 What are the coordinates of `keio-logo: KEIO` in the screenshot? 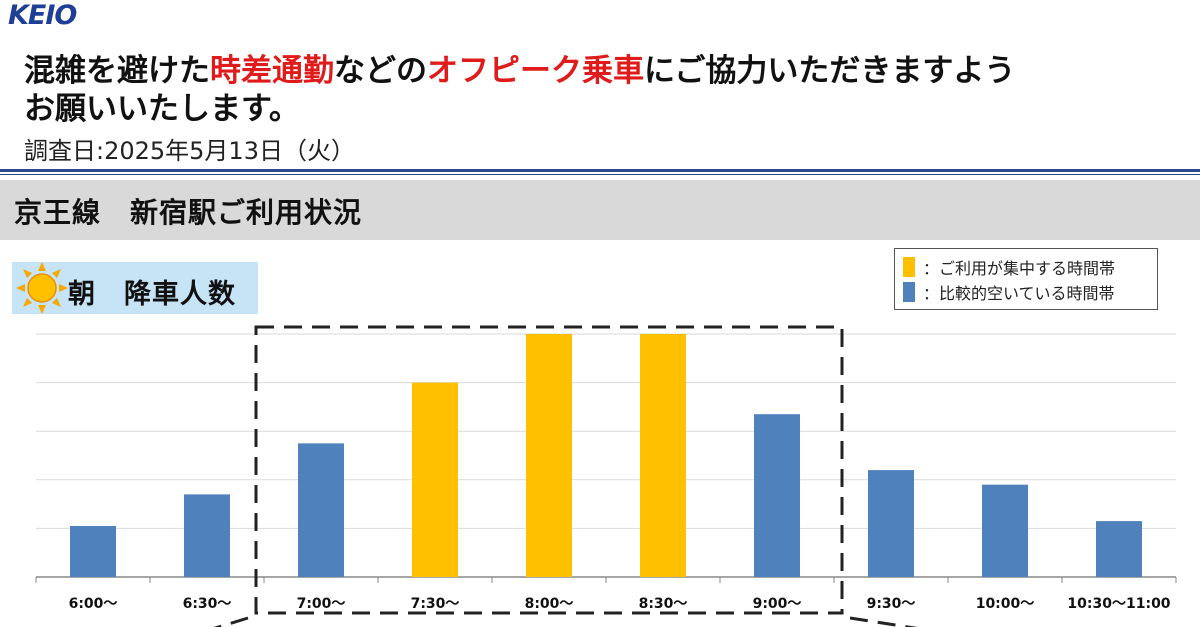 It's located at (42, 15).